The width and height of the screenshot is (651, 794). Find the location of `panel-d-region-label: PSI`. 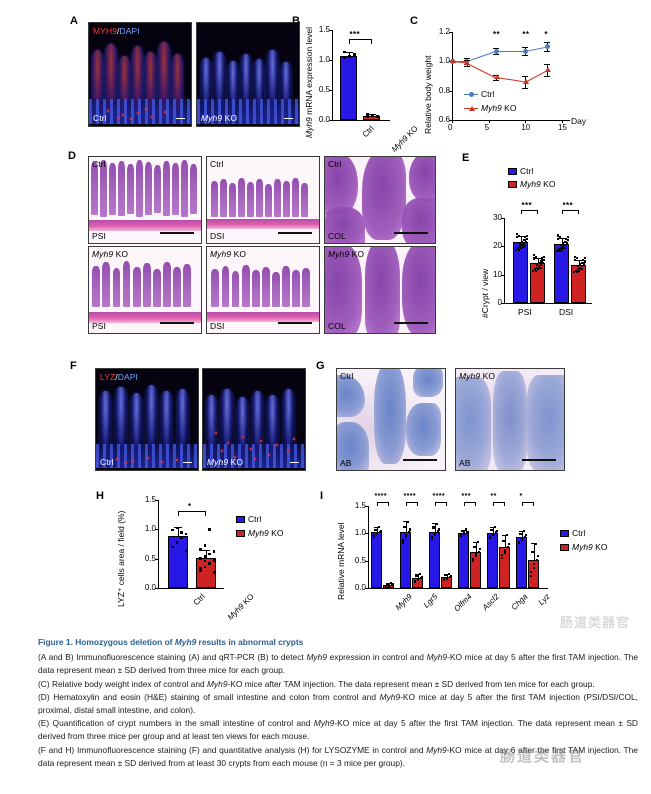

panel-d-region-label: PSI is located at coordinates (99, 326).